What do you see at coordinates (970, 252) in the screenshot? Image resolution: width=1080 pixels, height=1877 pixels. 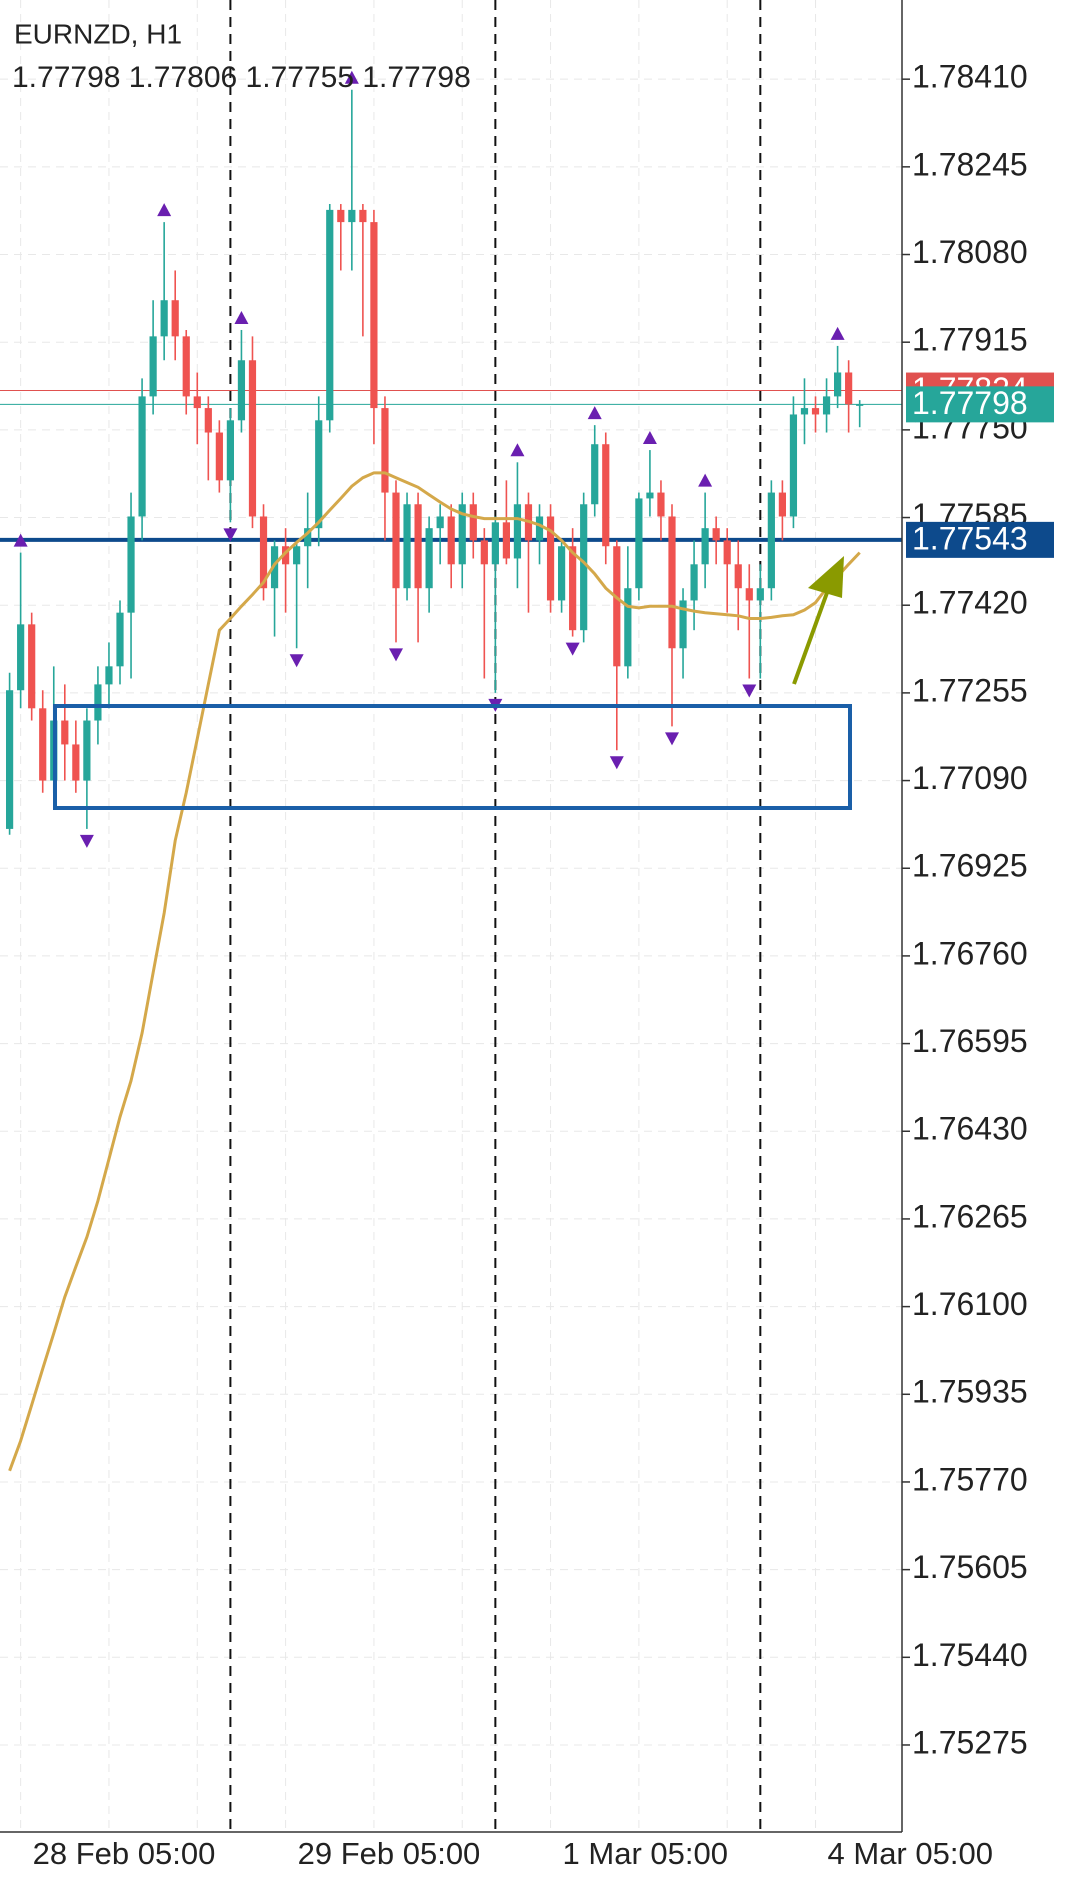 I see `y-tick-label: 1.78080` at bounding box center [970, 252].